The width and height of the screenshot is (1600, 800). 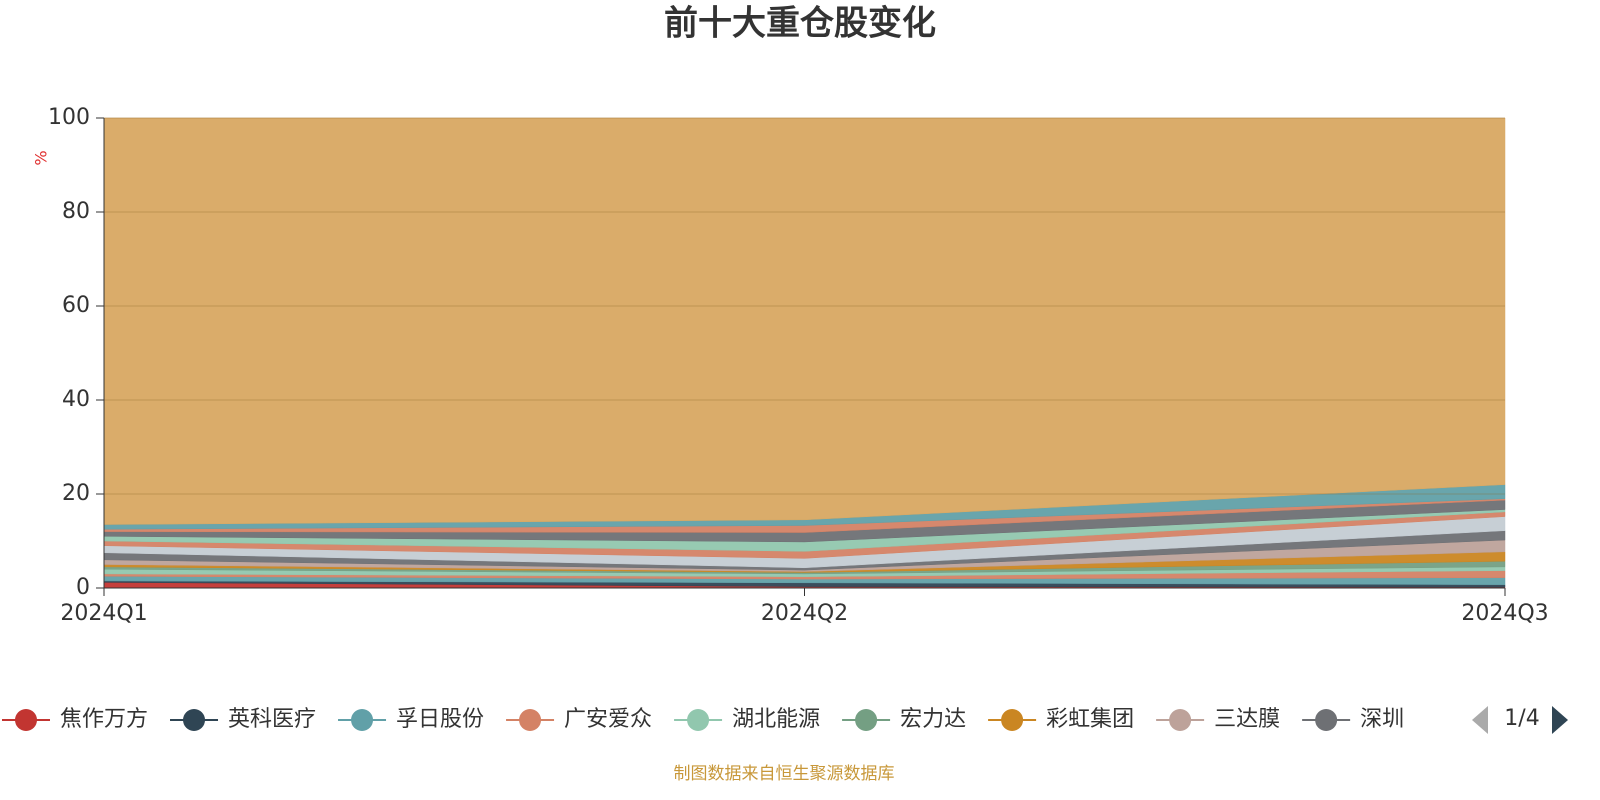 What do you see at coordinates (104, 719) in the screenshot?
I see `legend-label: 焦作万方` at bounding box center [104, 719].